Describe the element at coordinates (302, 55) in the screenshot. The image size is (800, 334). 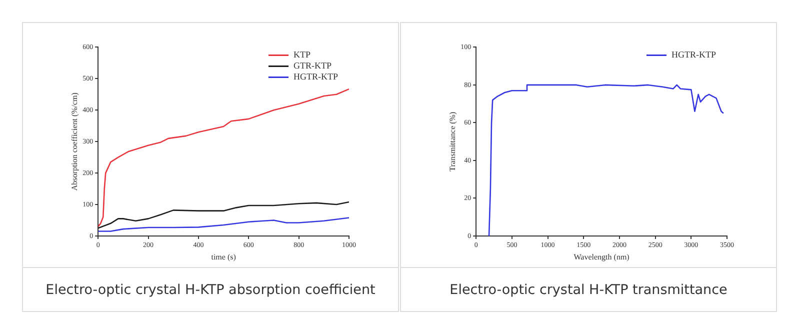
I see `legend-label: KTP` at that location.